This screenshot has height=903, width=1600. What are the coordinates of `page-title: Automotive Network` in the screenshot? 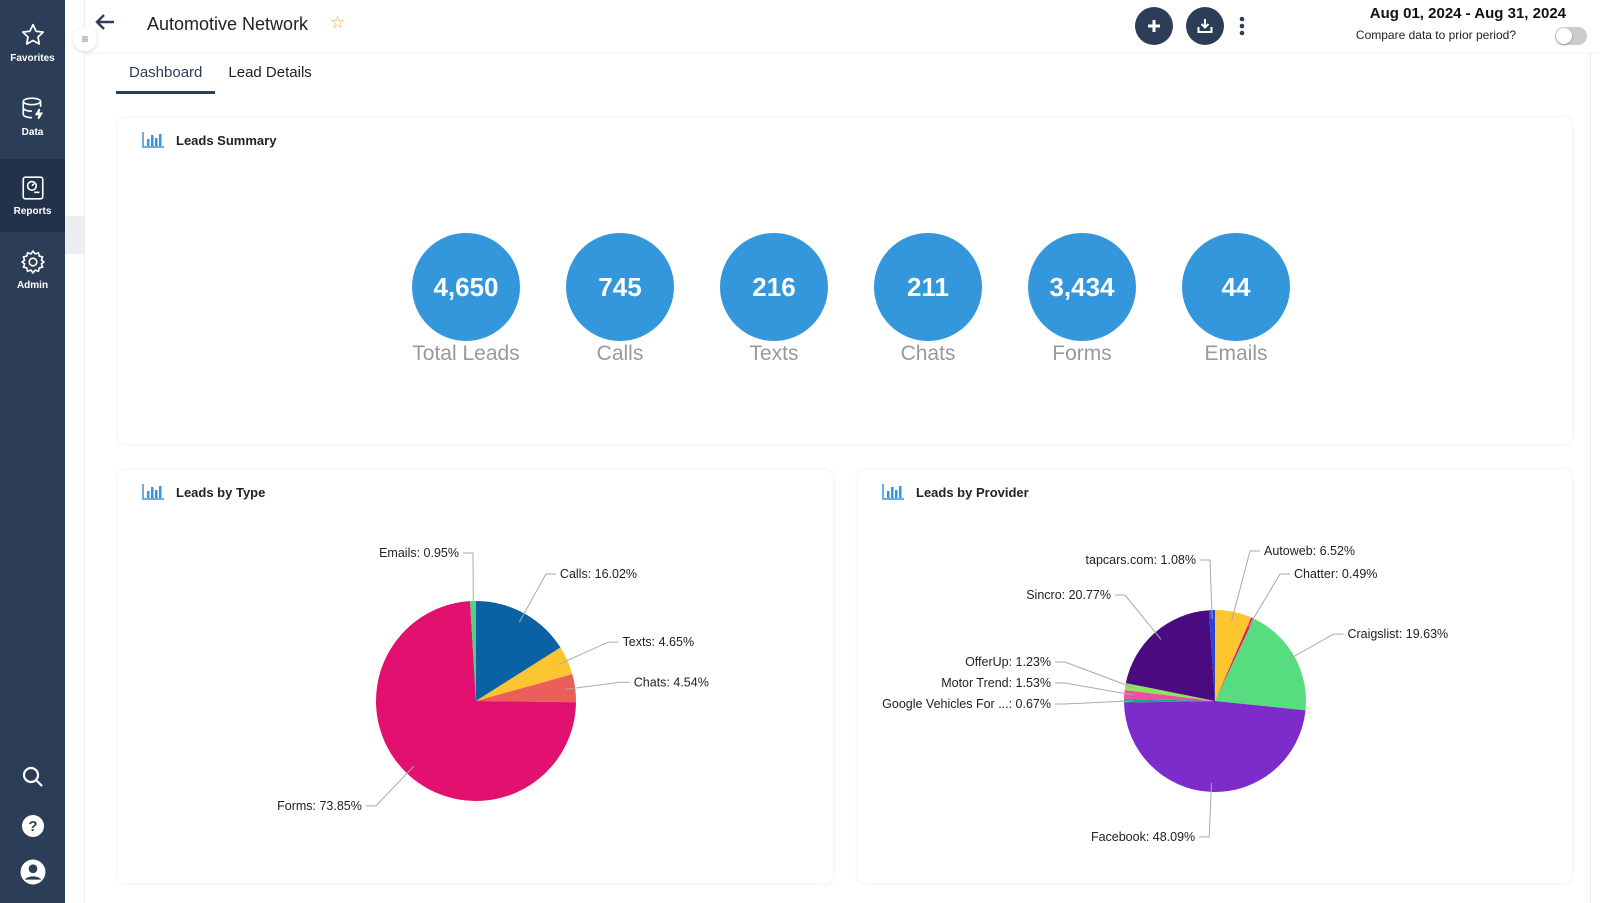 It's located at (228, 24).